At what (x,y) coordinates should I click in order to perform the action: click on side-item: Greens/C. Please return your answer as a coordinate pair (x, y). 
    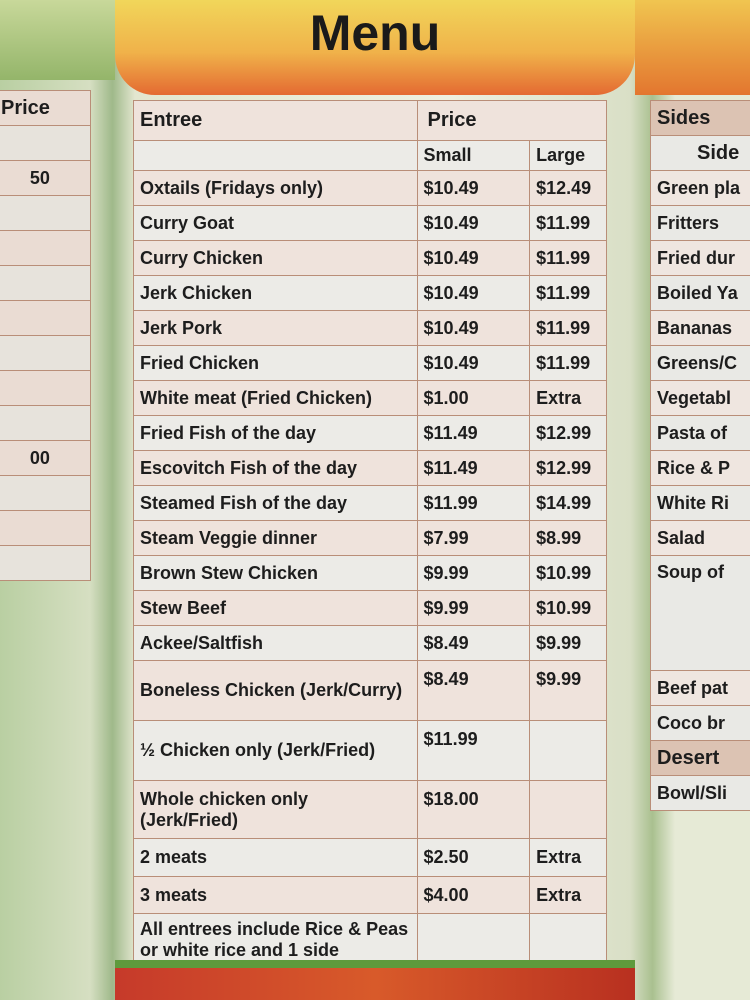
    Looking at the image, I should click on (700, 363).